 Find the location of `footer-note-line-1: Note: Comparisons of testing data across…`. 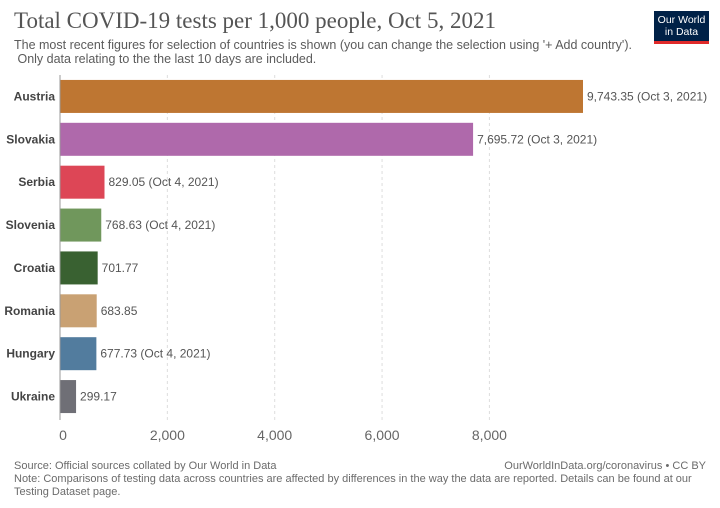

footer-note-line-1: Note: Comparisons of testing data across… is located at coordinates (353, 479).